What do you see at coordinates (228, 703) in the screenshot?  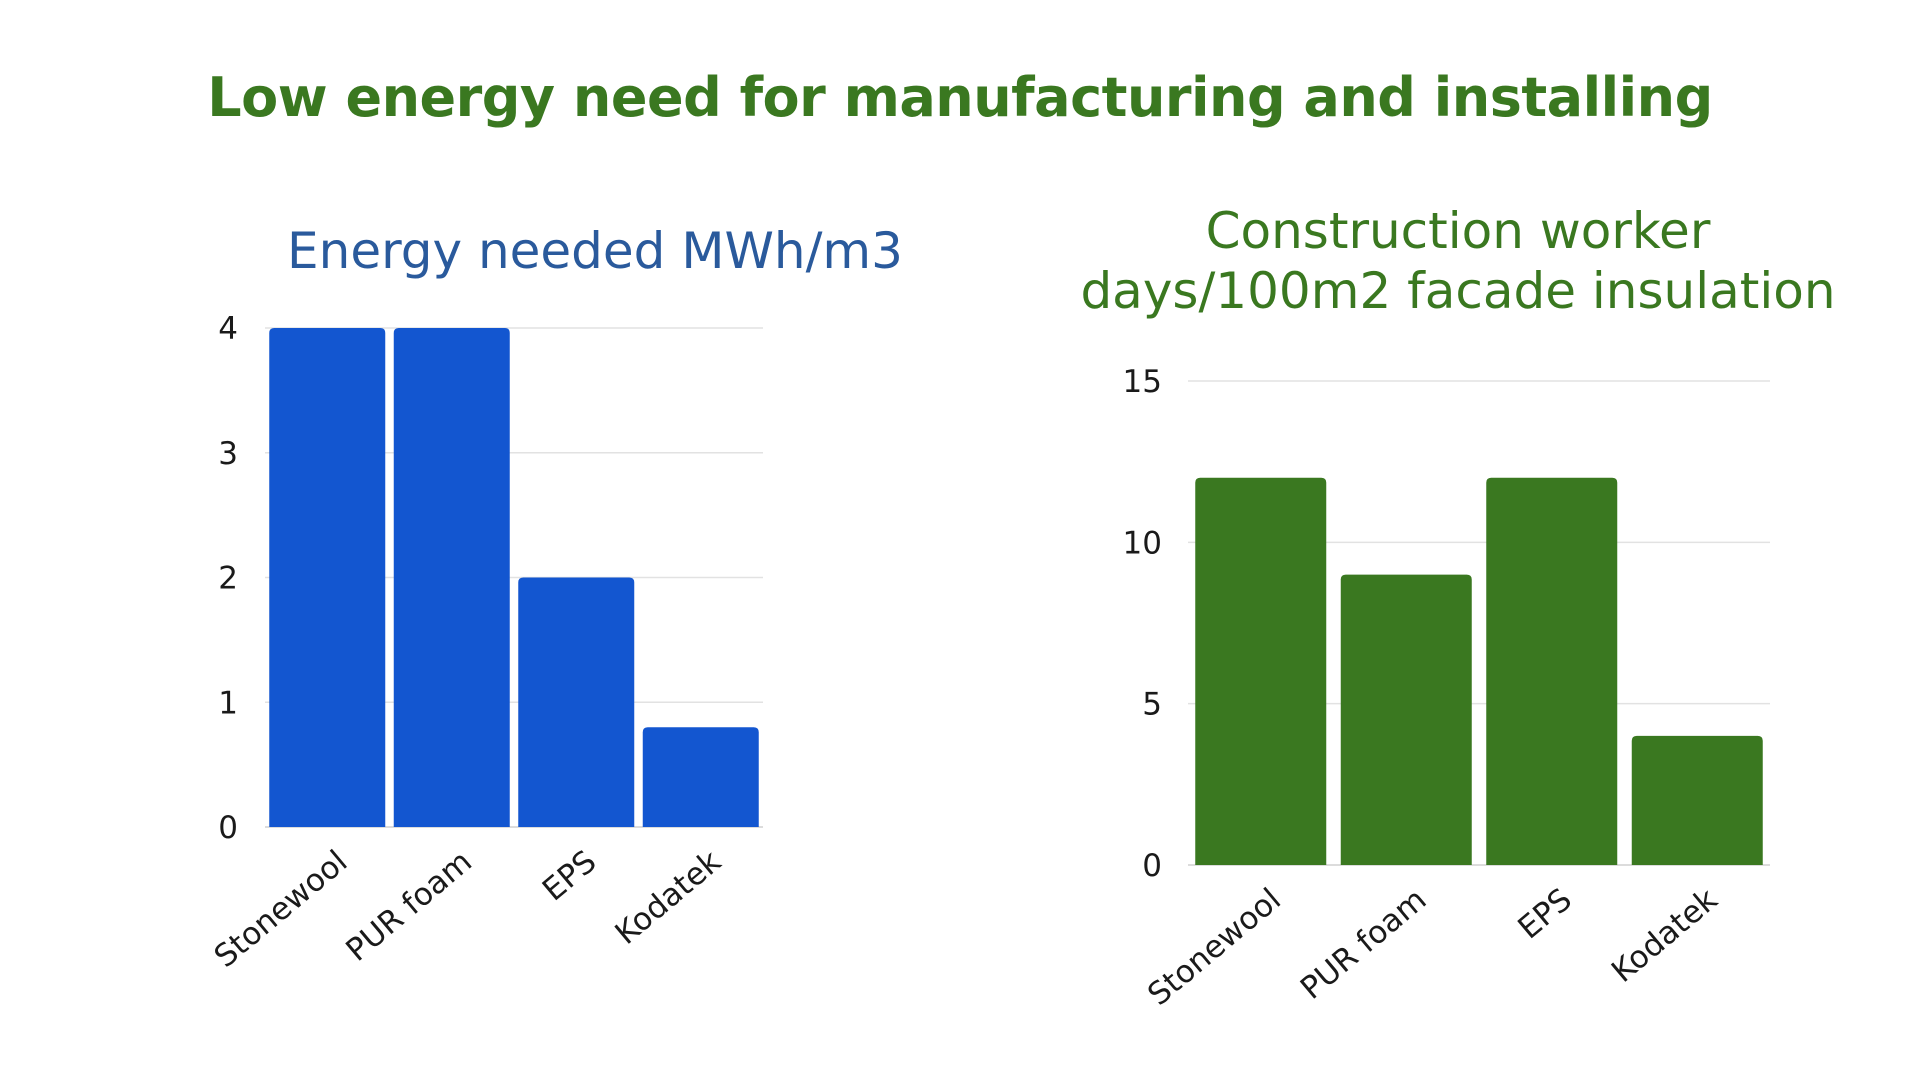 I see `y-tick-label: 1` at bounding box center [228, 703].